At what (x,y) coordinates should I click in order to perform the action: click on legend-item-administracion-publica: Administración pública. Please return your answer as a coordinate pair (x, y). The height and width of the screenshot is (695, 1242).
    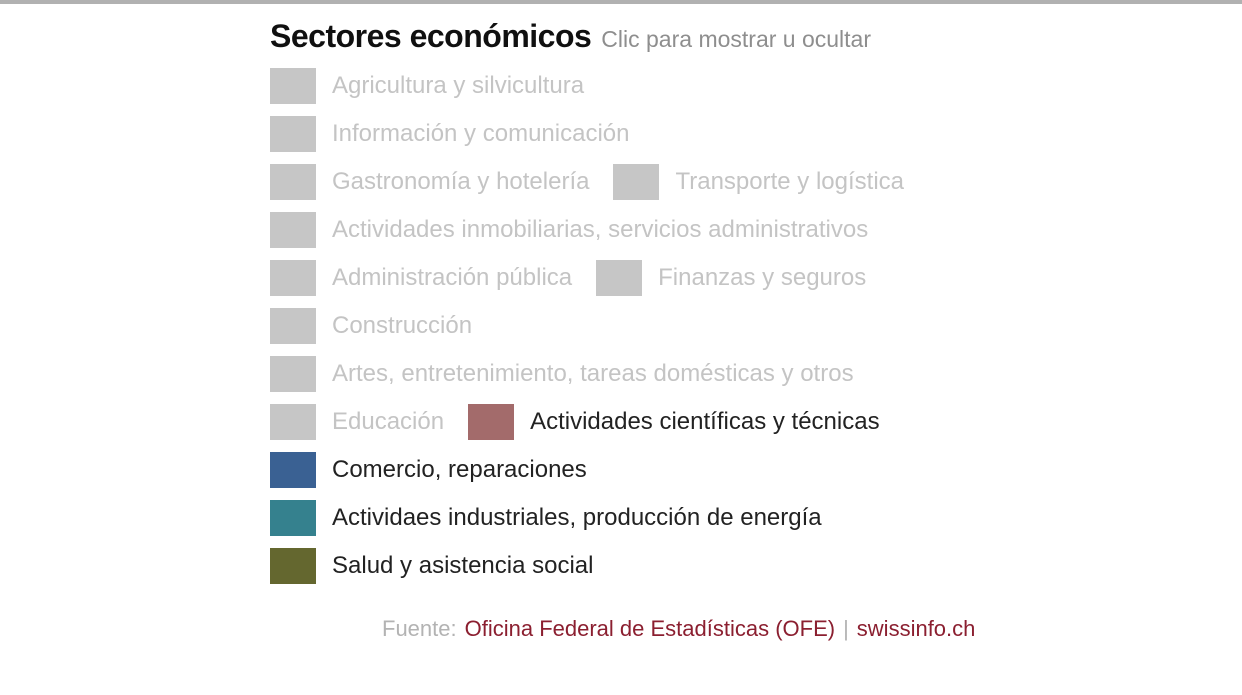
    Looking at the image, I should click on (421, 278).